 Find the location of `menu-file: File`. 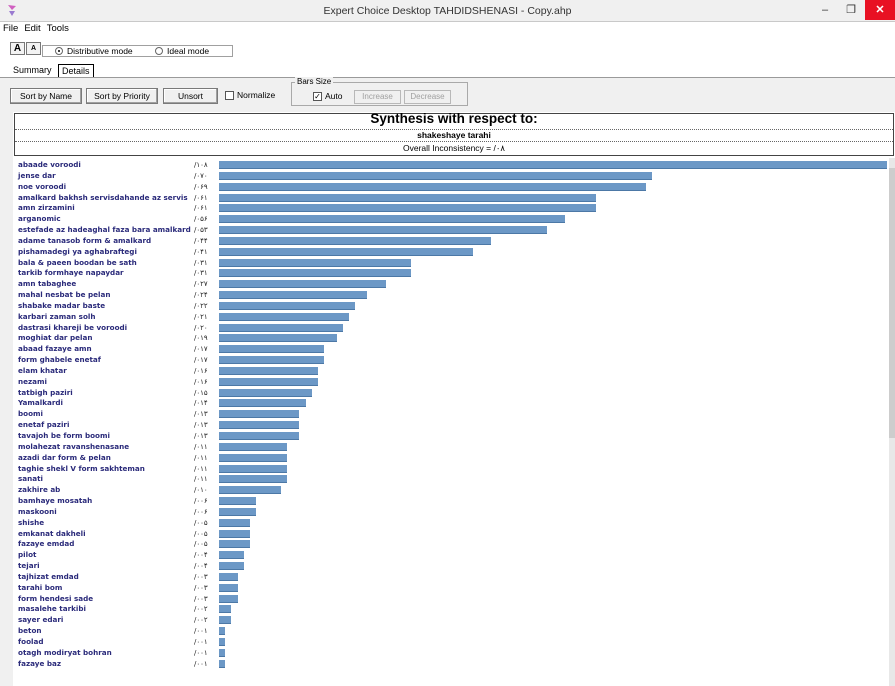

menu-file: File is located at coordinates (11, 28).